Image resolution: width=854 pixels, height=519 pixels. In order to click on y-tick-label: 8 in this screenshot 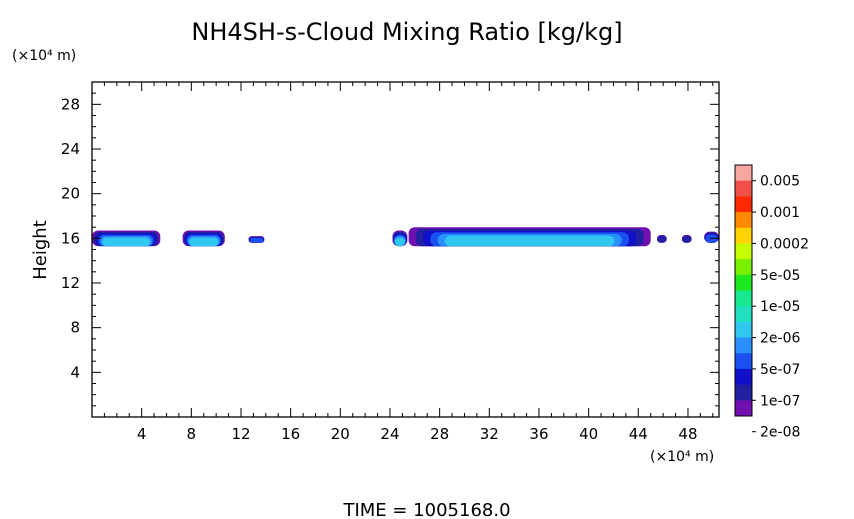, I will do `click(75, 328)`.